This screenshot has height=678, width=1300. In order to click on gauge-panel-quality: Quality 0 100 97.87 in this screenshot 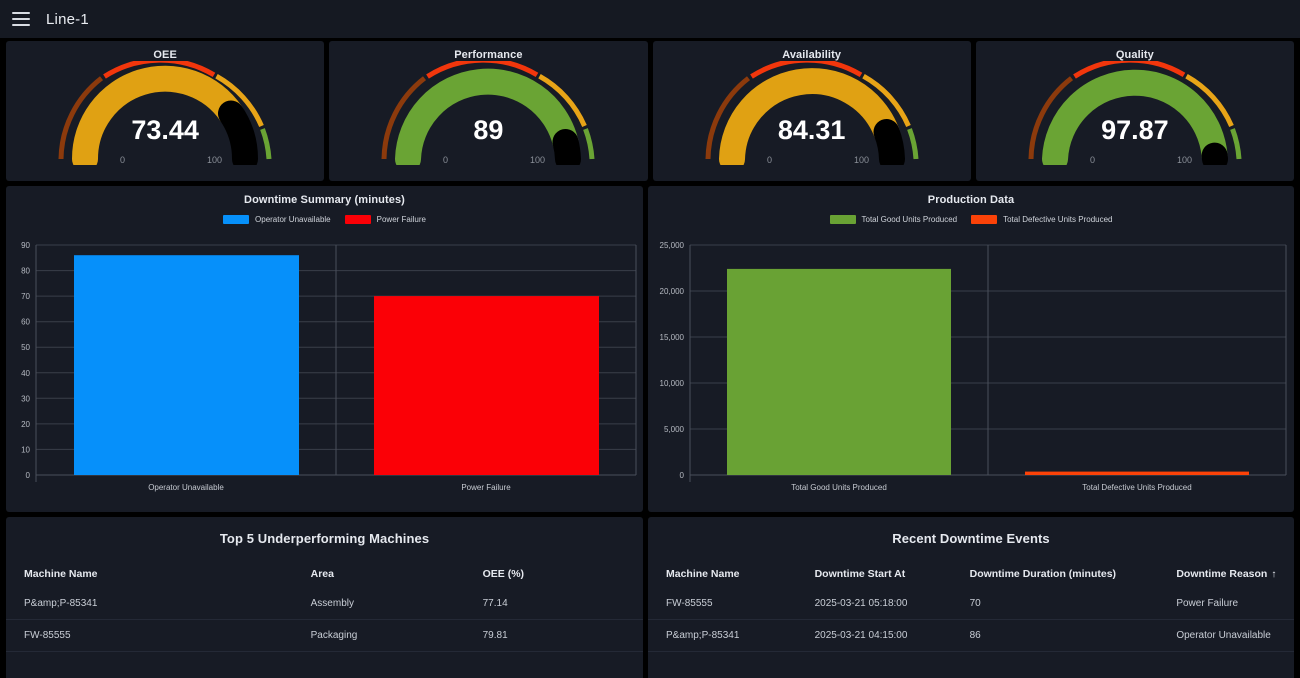, I will do `click(1134, 111)`.